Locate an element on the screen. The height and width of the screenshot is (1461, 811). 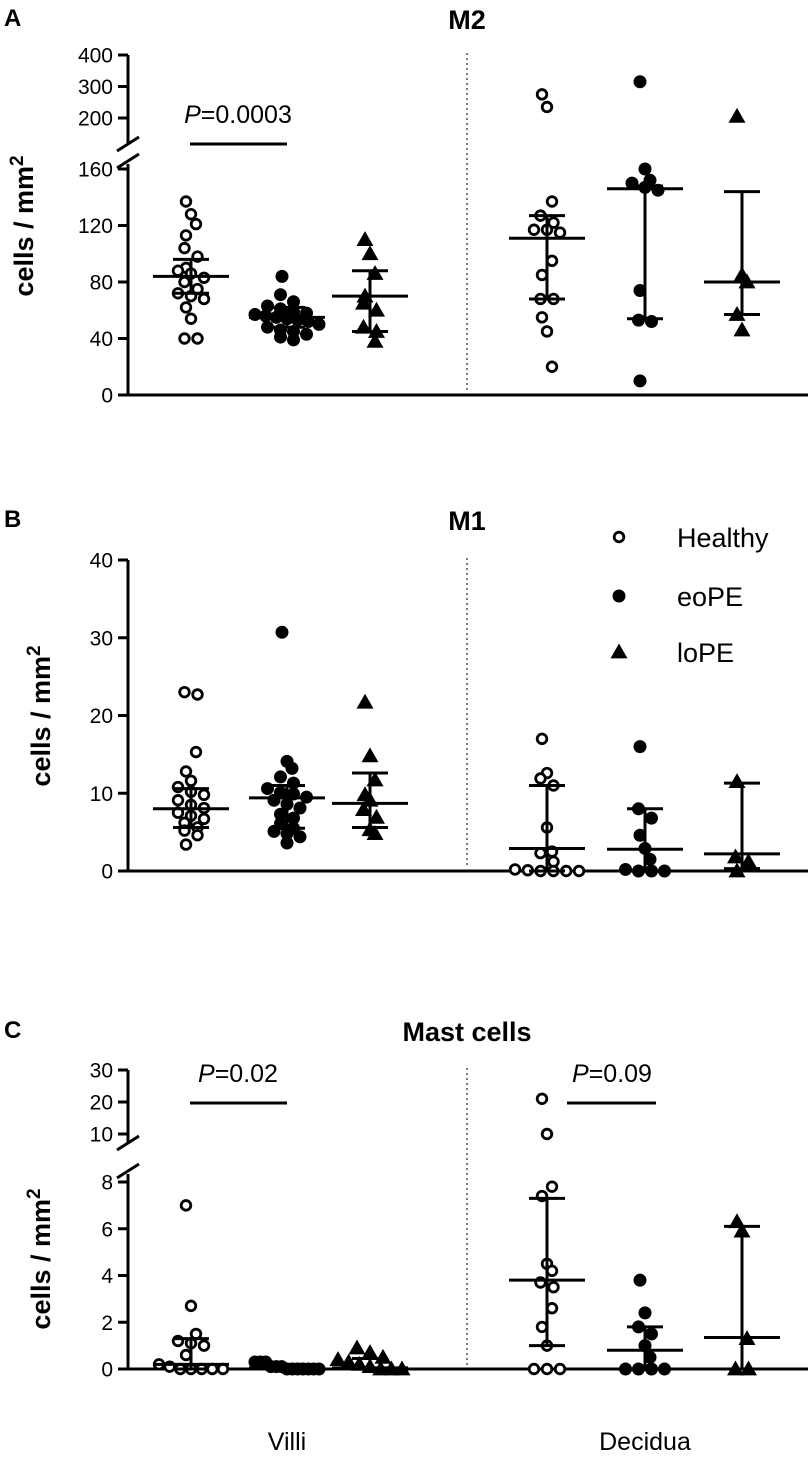
panel-b-legend-marker-lope is located at coordinates (619, 651).